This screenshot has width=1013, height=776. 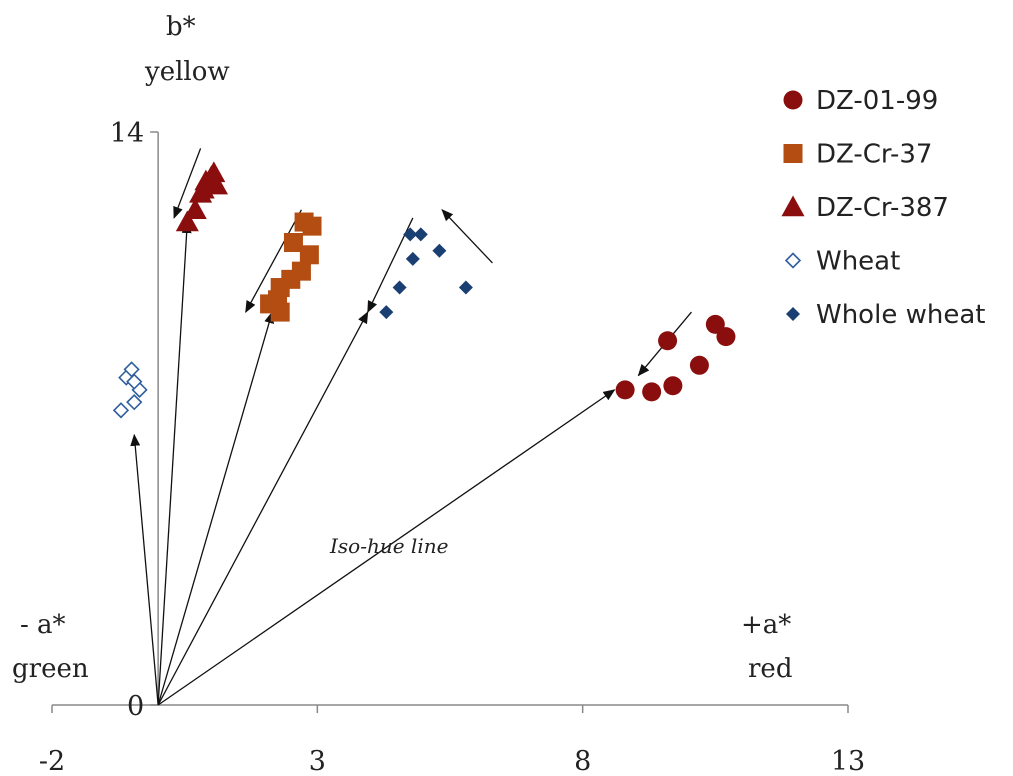 What do you see at coordinates (582, 761) in the screenshot?
I see `x-tick-label: 8` at bounding box center [582, 761].